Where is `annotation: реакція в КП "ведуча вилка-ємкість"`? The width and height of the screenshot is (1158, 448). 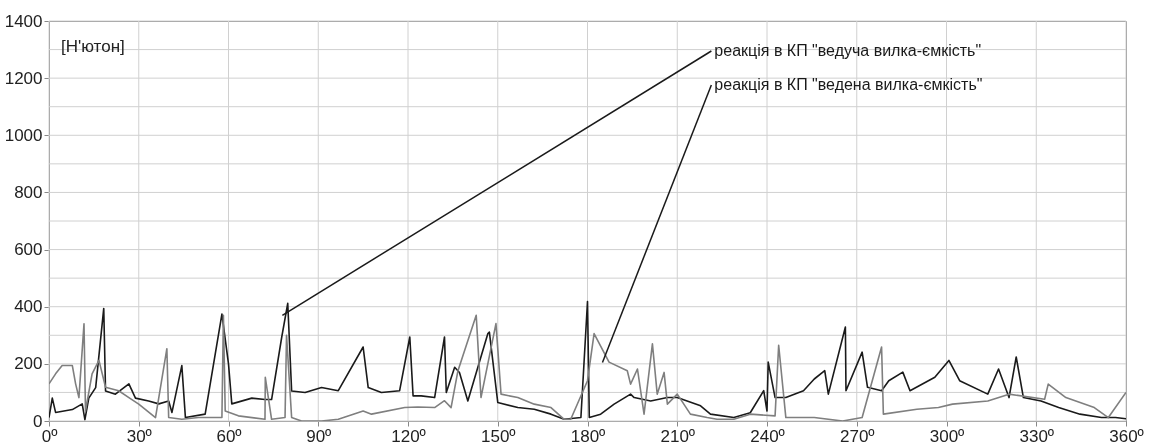 annotation: реакція в КП "ведуча вилка-ємкість" is located at coordinates (848, 50).